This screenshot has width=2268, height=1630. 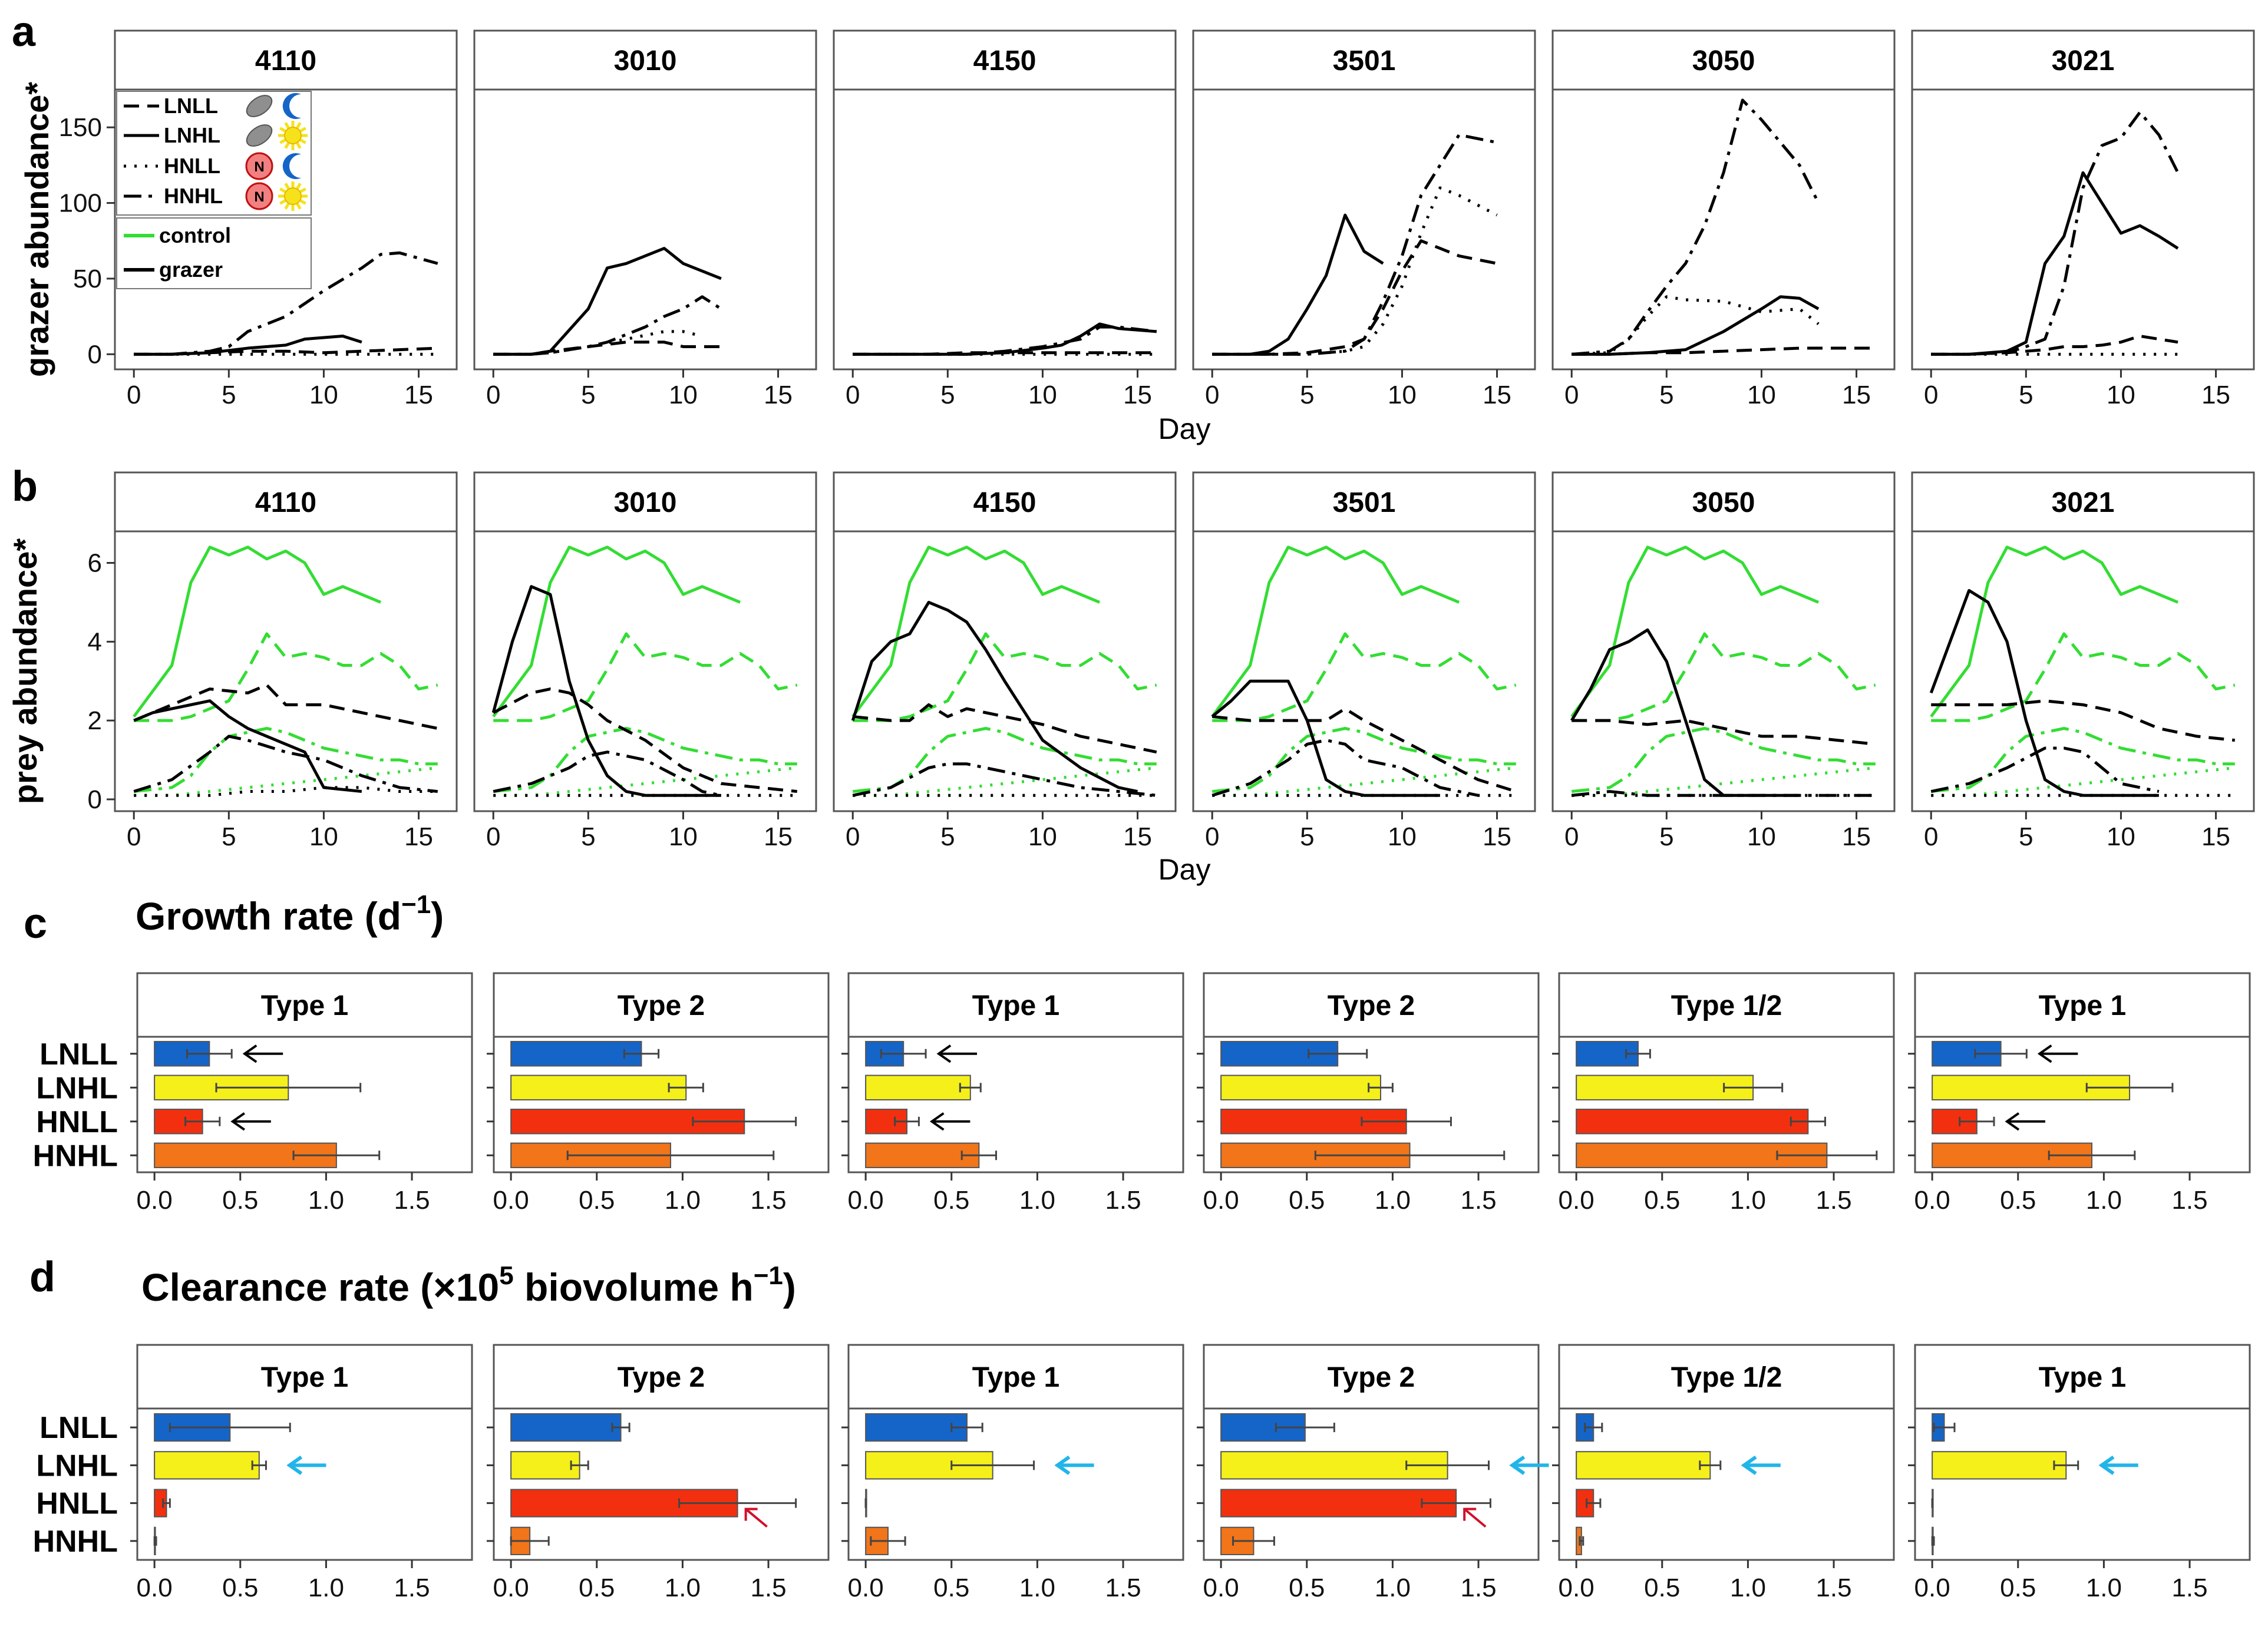 I want to click on x-tick-label-b-5-10: 10, so click(x=2121, y=837).